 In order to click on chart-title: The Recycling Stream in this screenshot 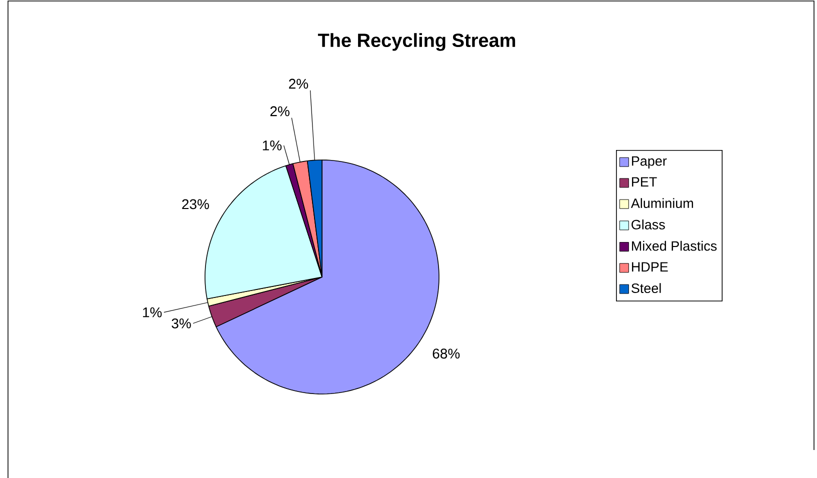, I will do `click(417, 41)`.